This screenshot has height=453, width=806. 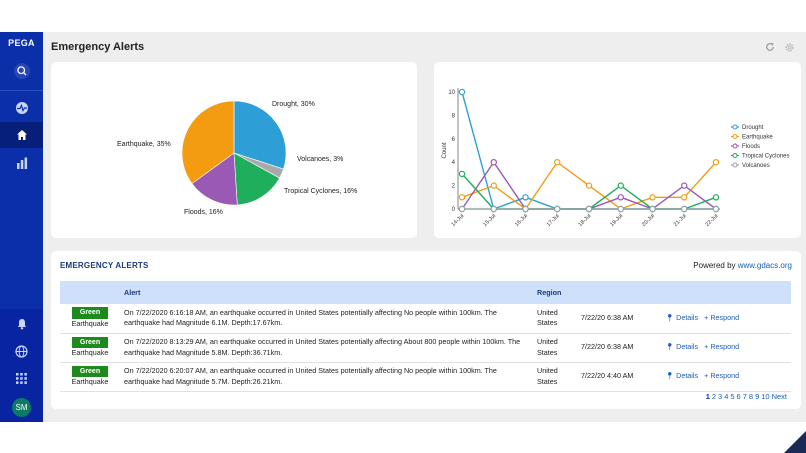 I want to click on refresh-icon, so click(x=770, y=47).